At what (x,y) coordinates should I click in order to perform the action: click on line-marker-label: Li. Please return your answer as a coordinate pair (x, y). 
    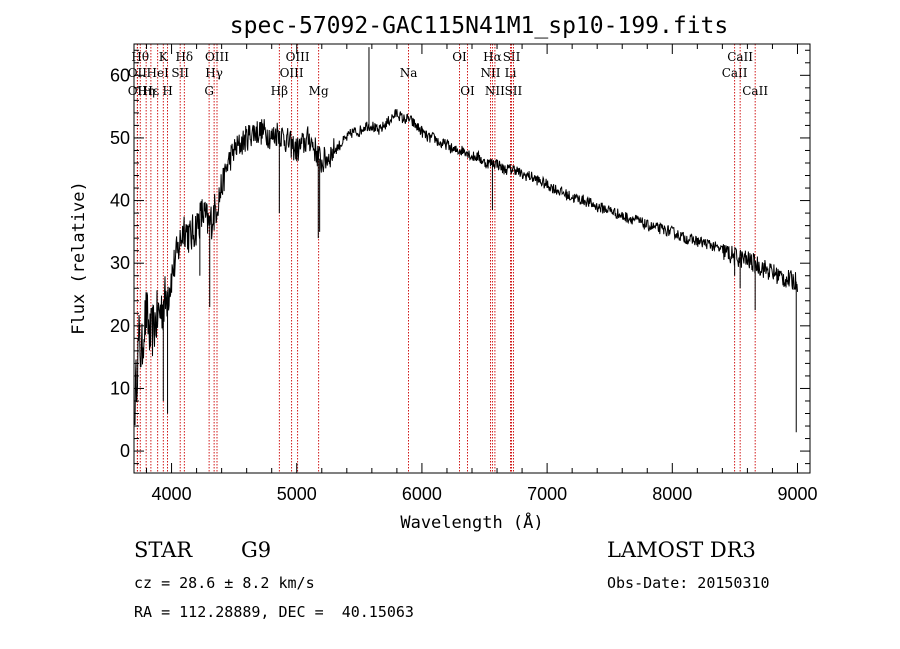
    Looking at the image, I should click on (511, 73).